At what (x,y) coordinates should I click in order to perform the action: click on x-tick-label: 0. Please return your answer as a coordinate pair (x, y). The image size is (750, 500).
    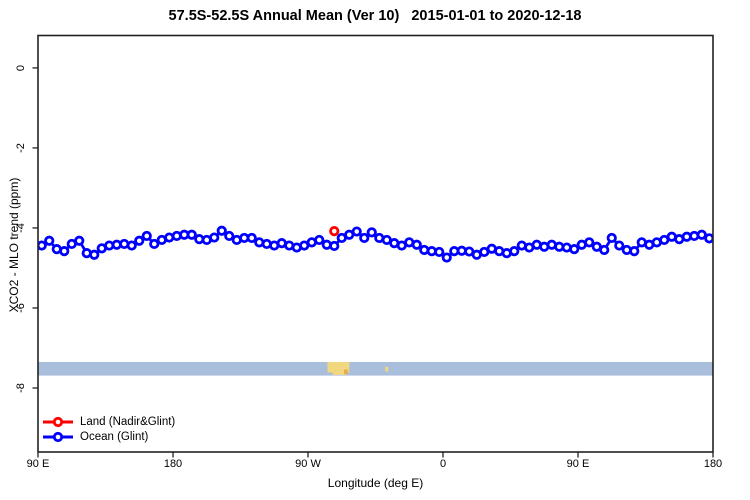
    Looking at the image, I should click on (443, 464).